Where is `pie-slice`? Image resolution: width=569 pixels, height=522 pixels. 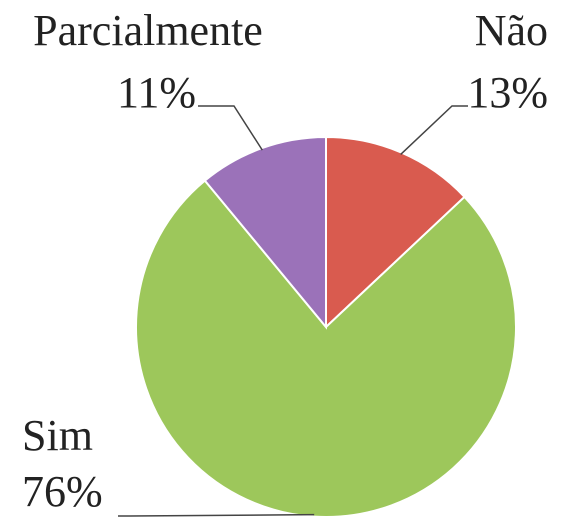 pie-slice is located at coordinates (395, 232).